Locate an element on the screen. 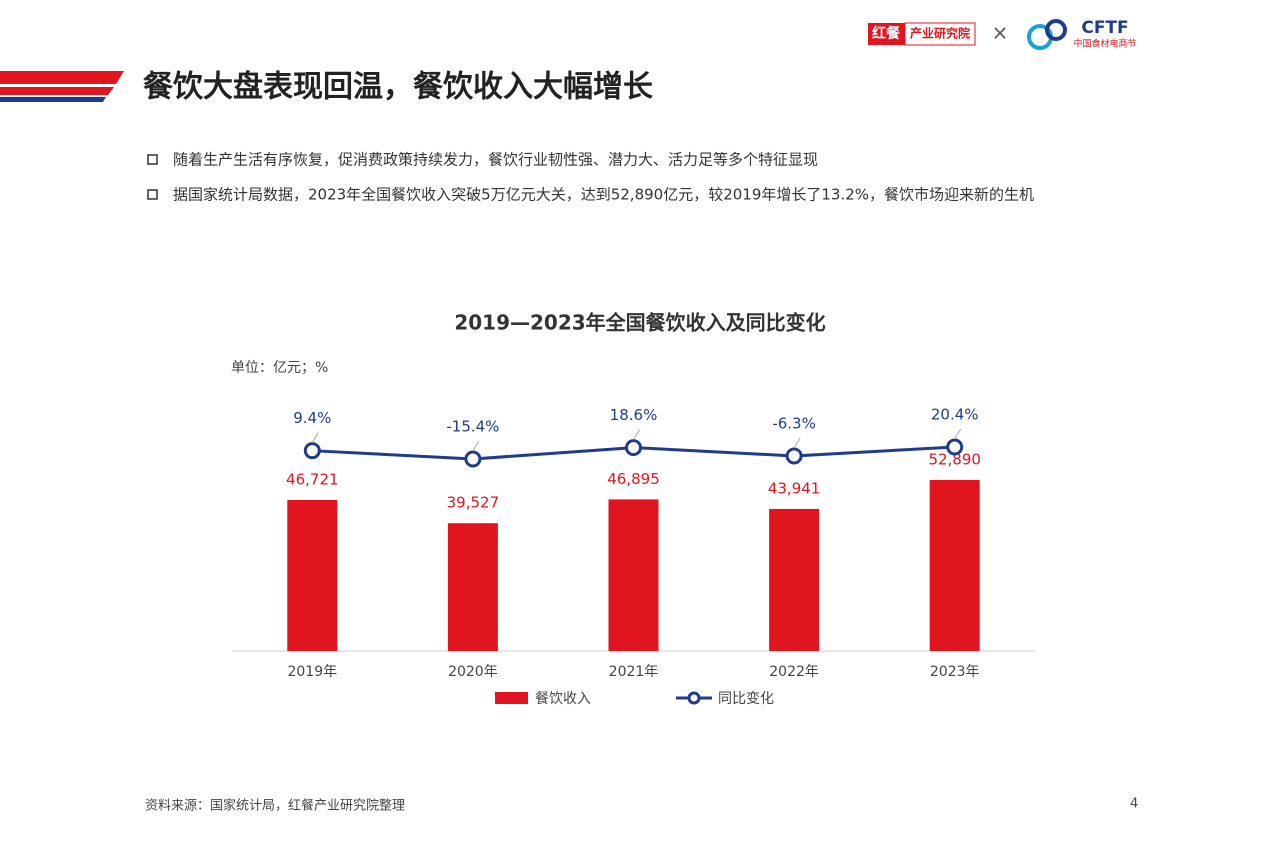 The width and height of the screenshot is (1280, 852). line-label: 9.4% is located at coordinates (312, 418).